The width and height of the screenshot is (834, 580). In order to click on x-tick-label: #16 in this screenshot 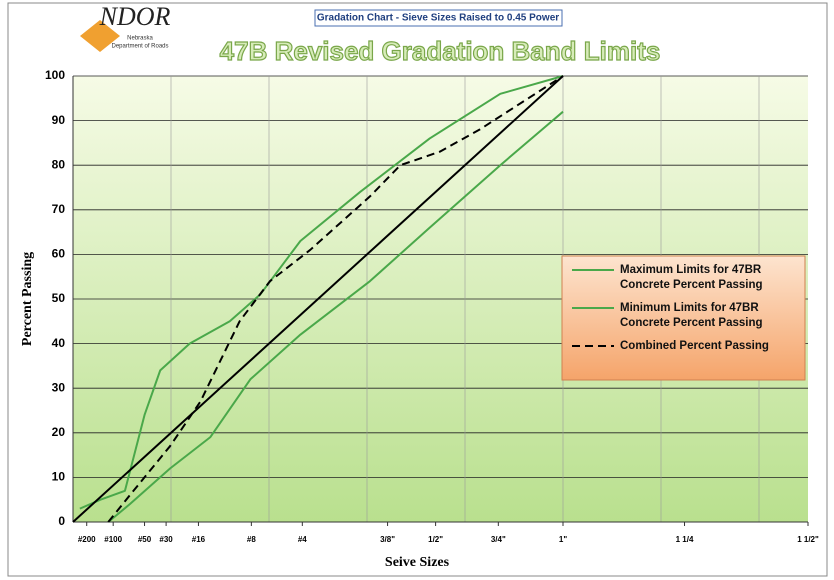, I will do `click(199, 539)`.